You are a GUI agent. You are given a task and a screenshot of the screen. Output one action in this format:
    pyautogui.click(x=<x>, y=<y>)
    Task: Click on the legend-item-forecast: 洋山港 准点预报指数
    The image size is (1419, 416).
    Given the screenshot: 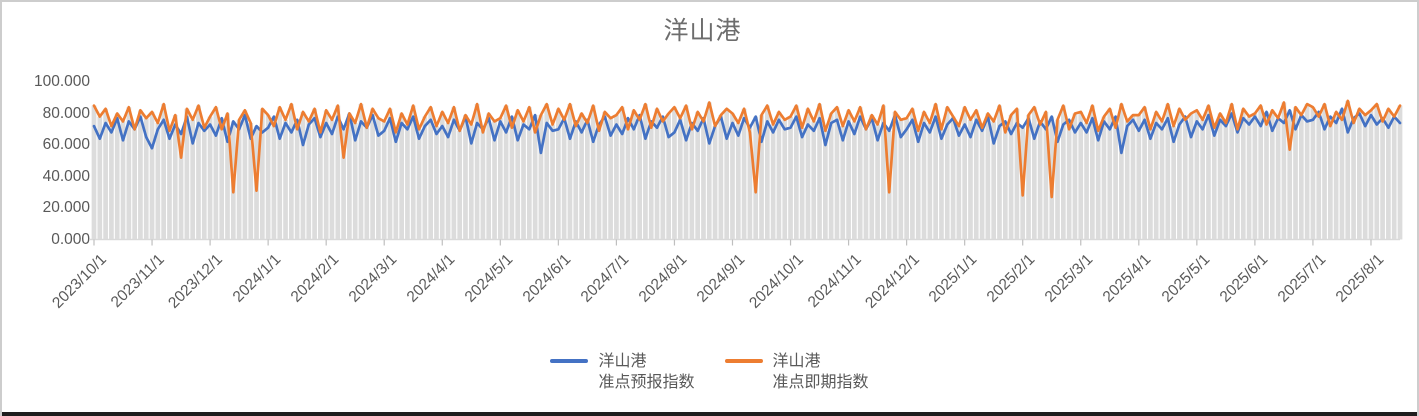 What is the action you would take?
    pyautogui.click(x=622, y=372)
    